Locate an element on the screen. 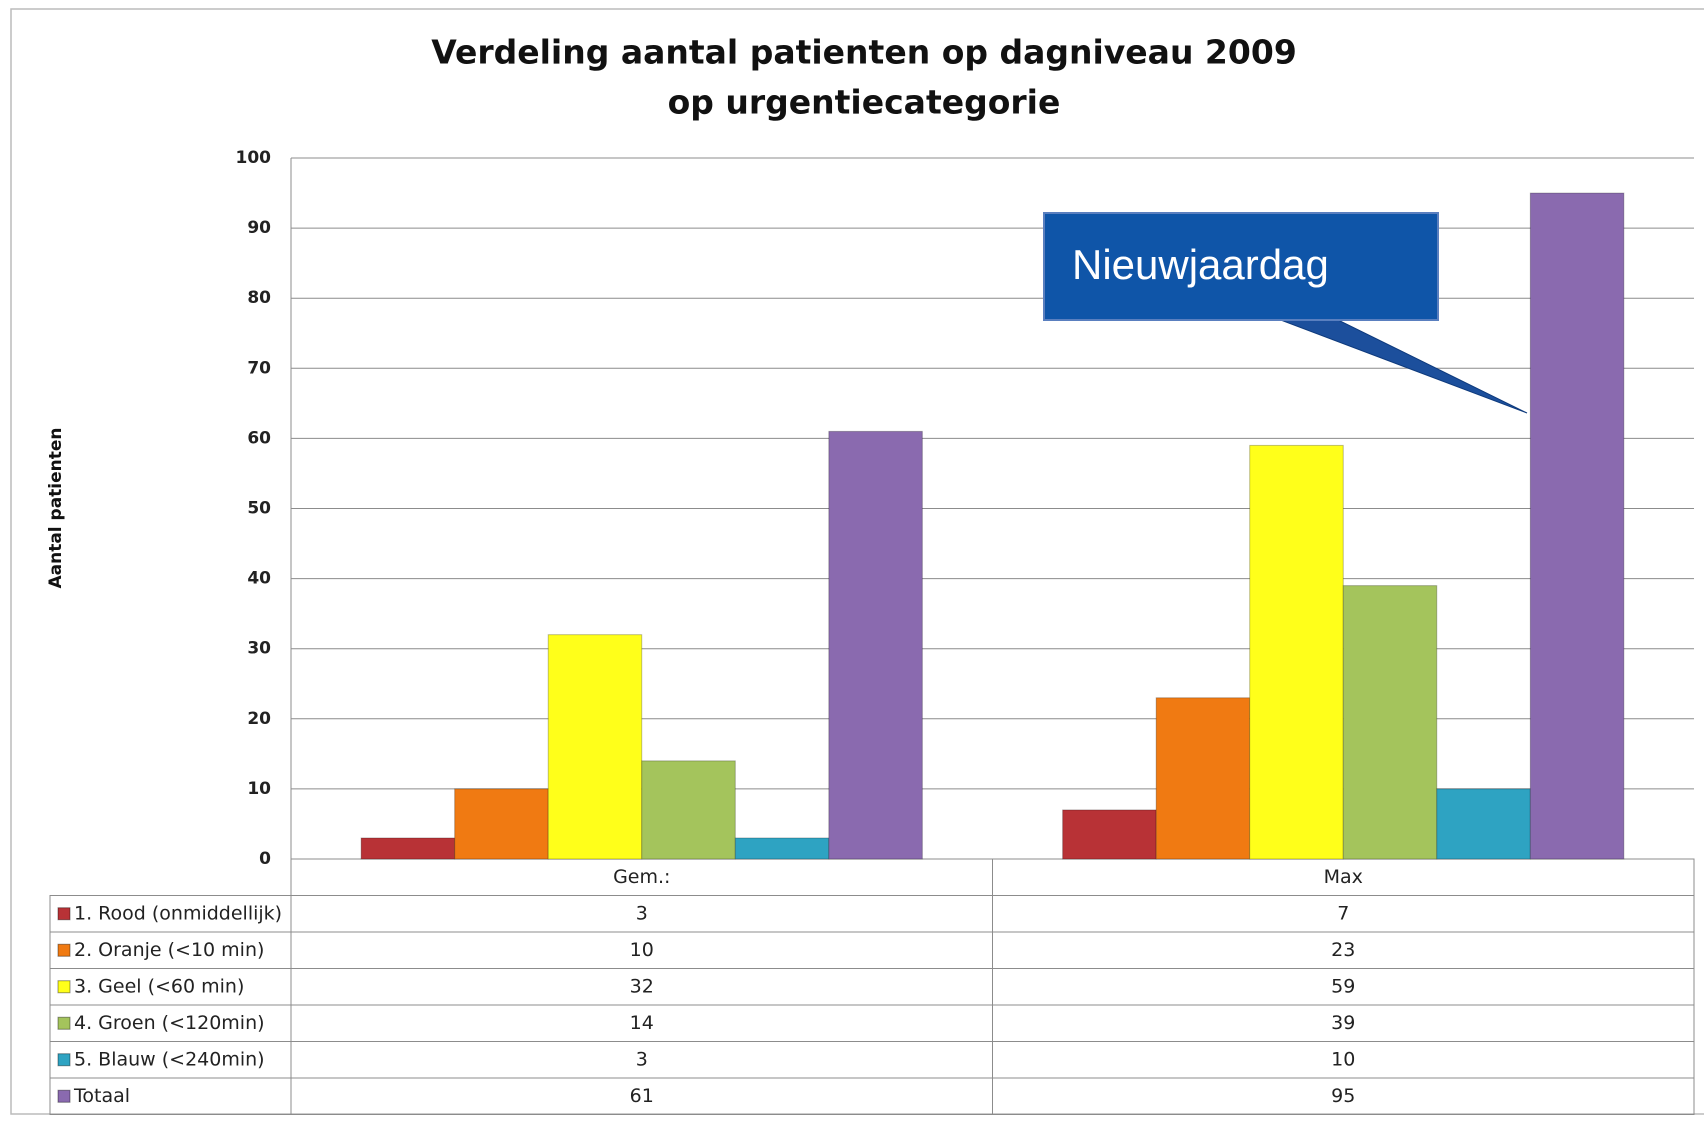  y-tick-label: 80 is located at coordinates (259, 298).